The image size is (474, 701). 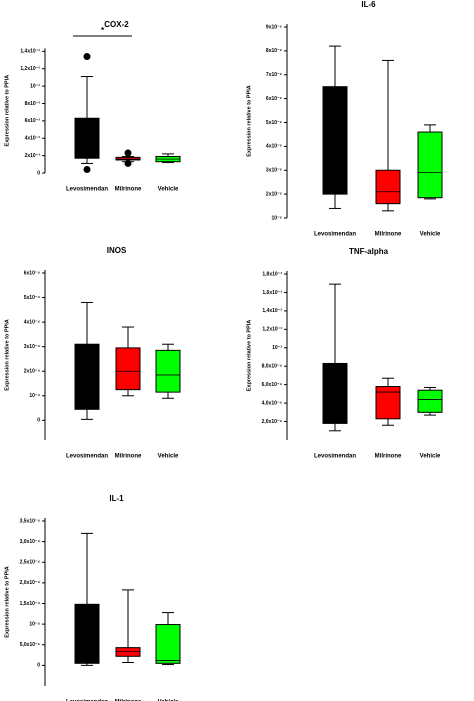 I want to click on y-tick-label: 9x10⁻⁶, so click(x=274, y=27).